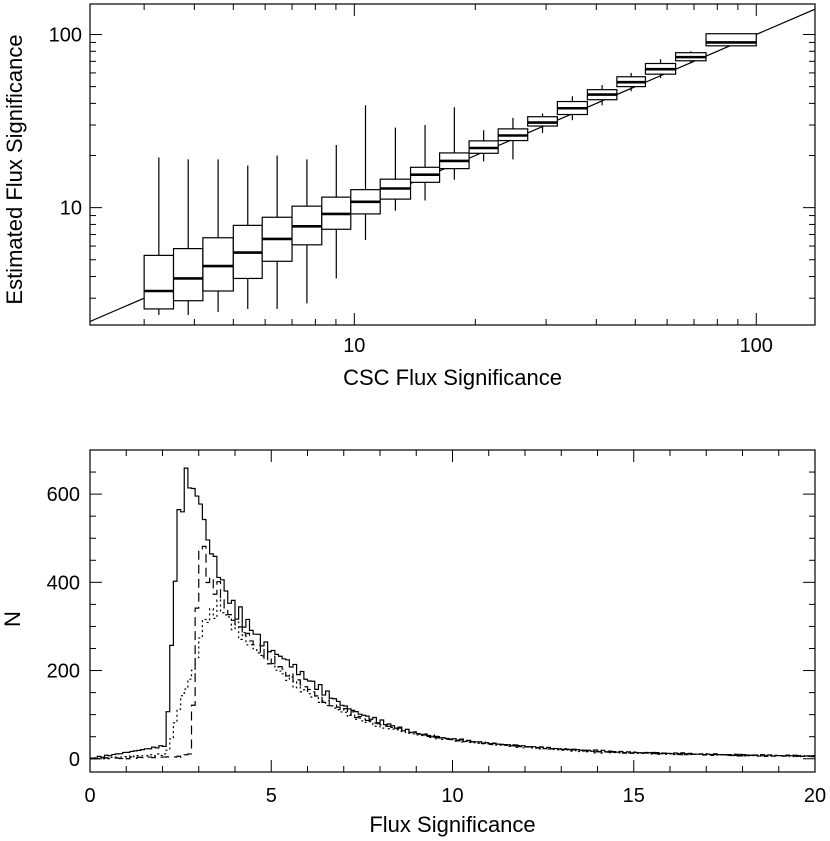  I want to click on y-tick-label-bottom-panel: 200, so click(63, 672).